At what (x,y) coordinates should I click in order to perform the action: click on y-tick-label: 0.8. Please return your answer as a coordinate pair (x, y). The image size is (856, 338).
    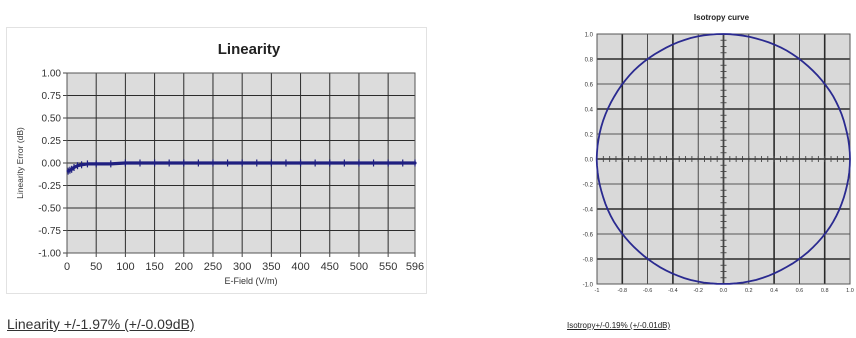
    Looking at the image, I should click on (589, 61).